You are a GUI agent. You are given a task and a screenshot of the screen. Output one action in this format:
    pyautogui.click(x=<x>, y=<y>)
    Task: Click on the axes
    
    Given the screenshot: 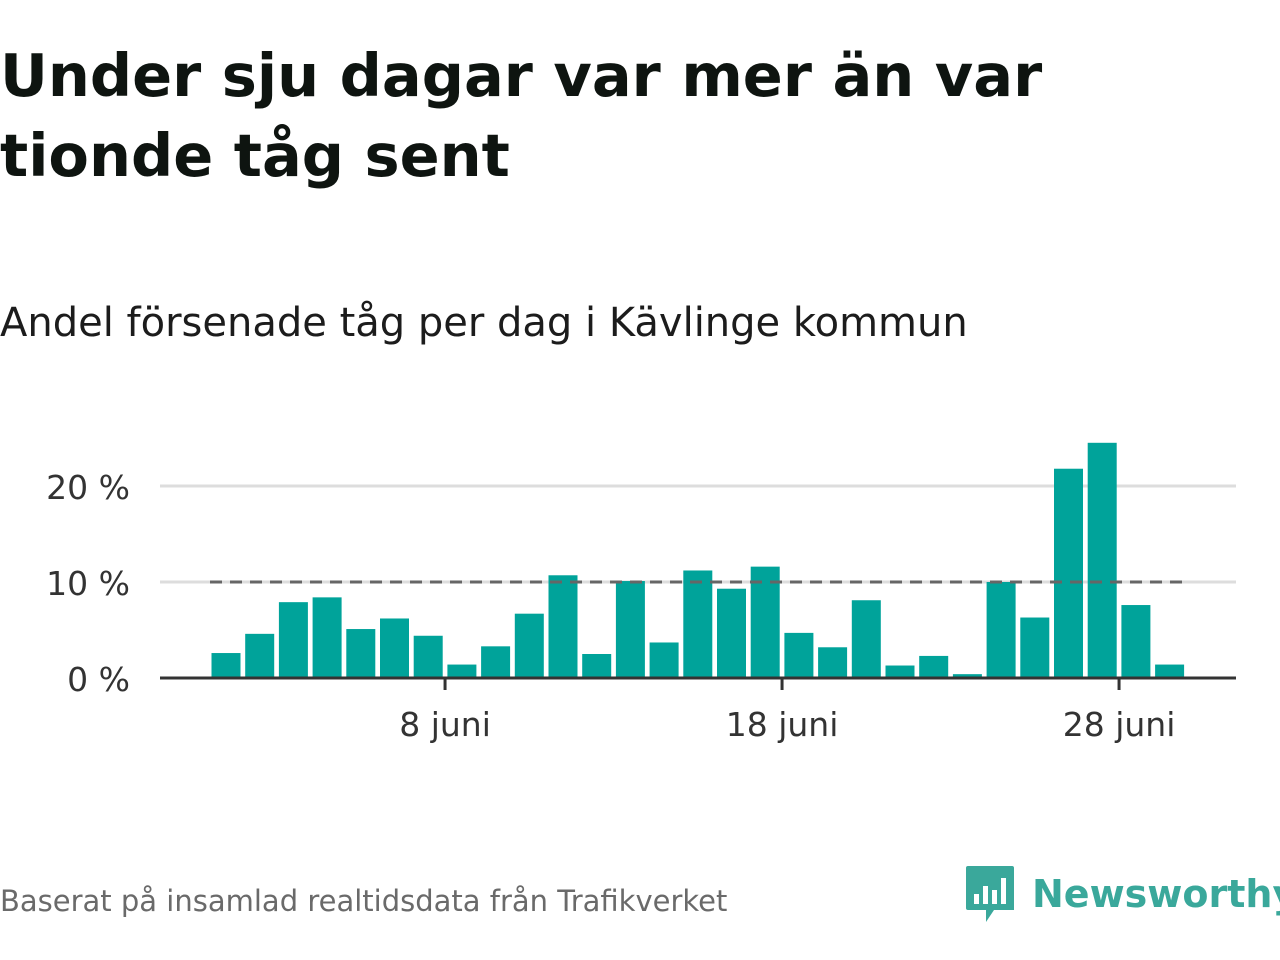 What is the action you would take?
    pyautogui.click(x=698, y=683)
    